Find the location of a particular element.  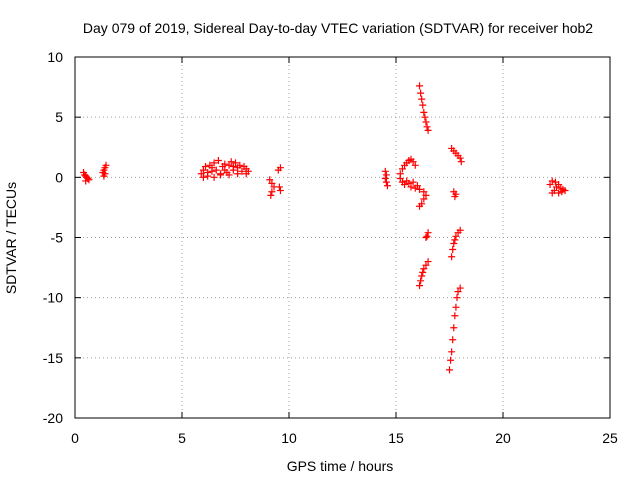

y-tick-label: -10 is located at coordinates (53, 298).